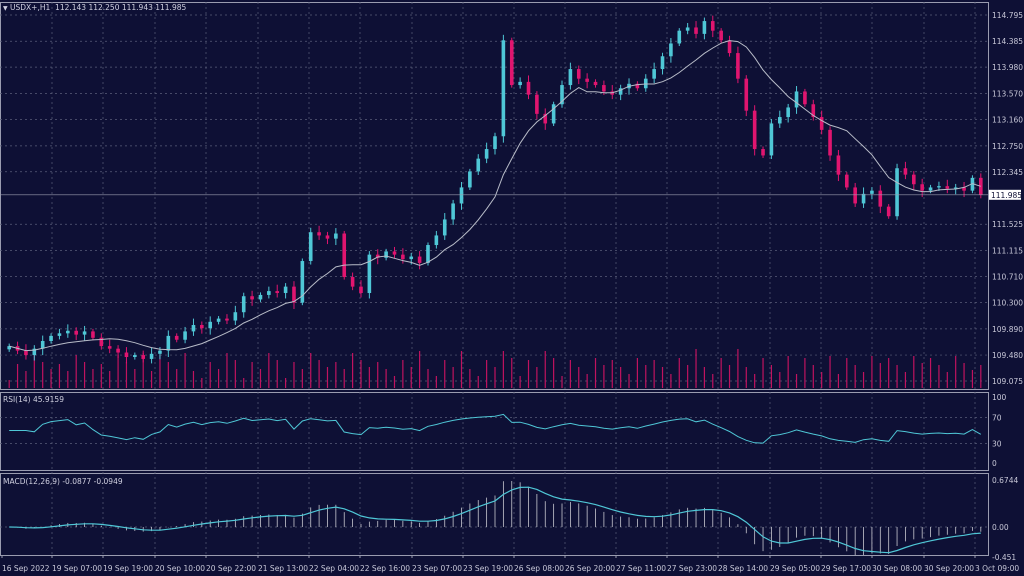 This screenshot has height=576, width=1024. Describe the element at coordinates (1004, 557) in the screenshot. I see `macd-tick-label: -0.451` at that location.